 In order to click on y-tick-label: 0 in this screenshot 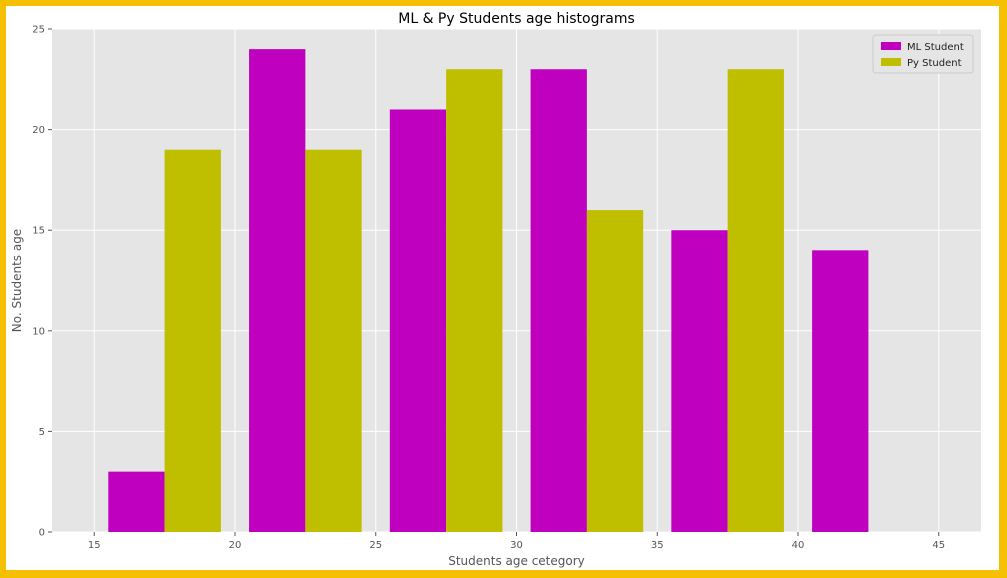, I will do `click(42, 533)`.